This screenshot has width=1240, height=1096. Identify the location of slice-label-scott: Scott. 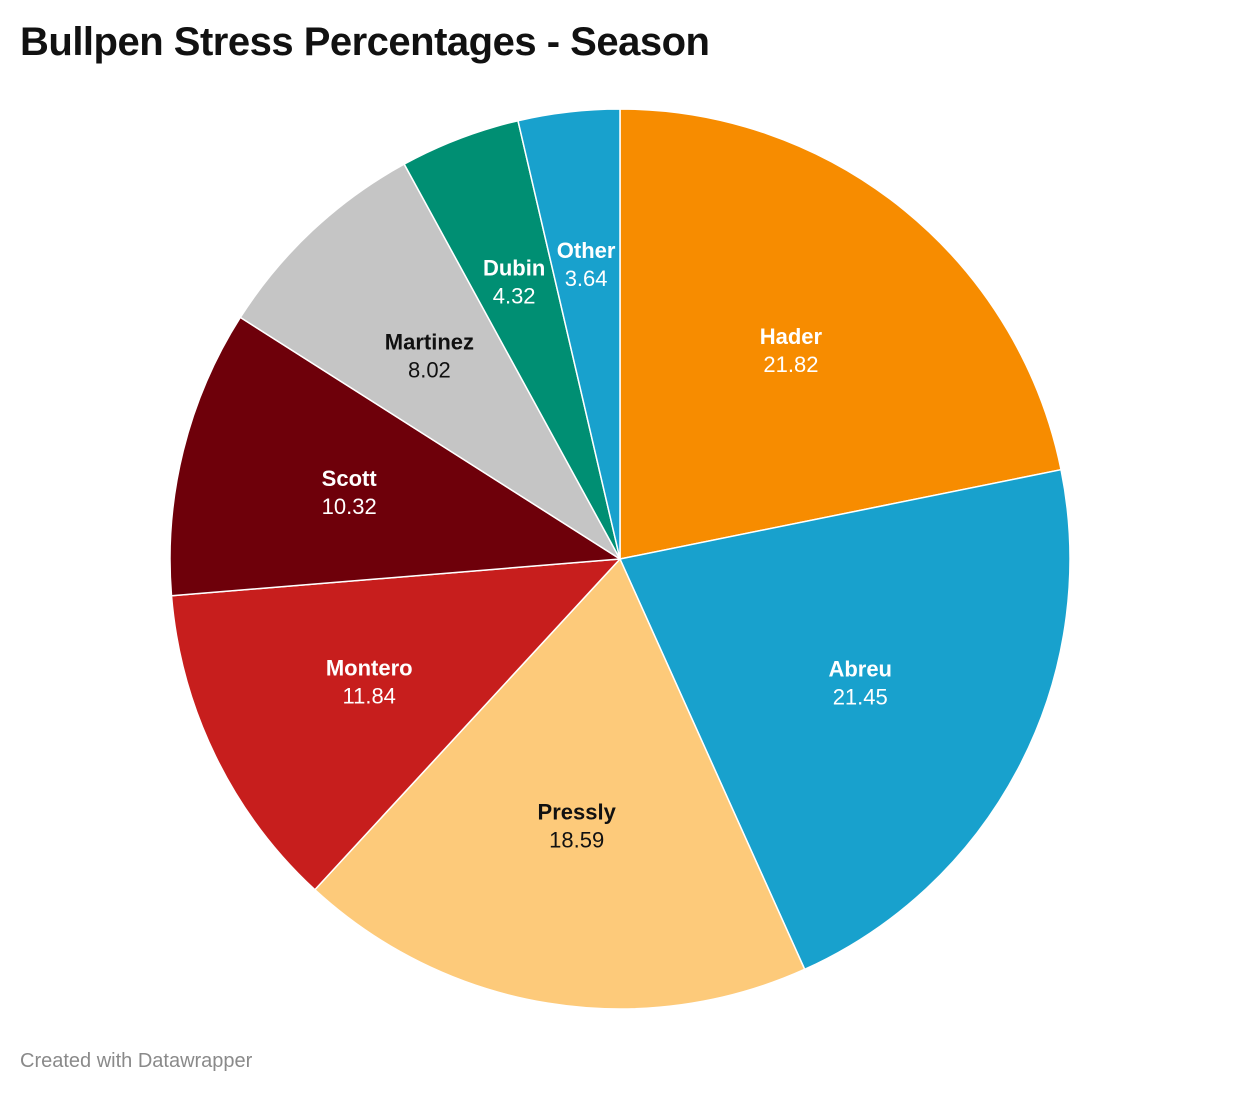
(350, 478).